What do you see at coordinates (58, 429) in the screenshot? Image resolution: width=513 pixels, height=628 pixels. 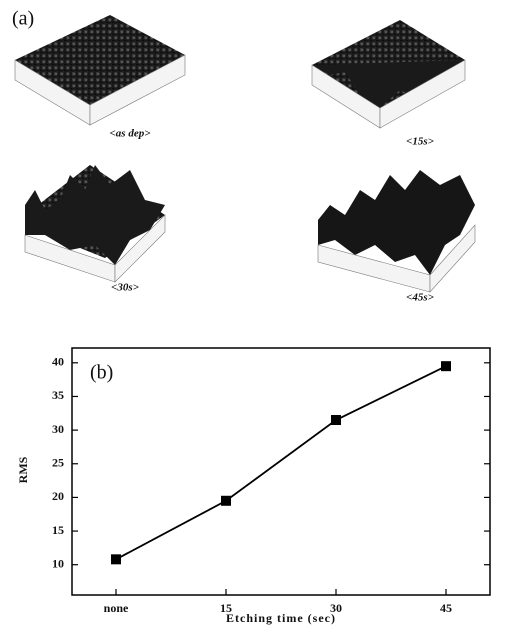 I see `y-tick-label: 30` at bounding box center [58, 429].